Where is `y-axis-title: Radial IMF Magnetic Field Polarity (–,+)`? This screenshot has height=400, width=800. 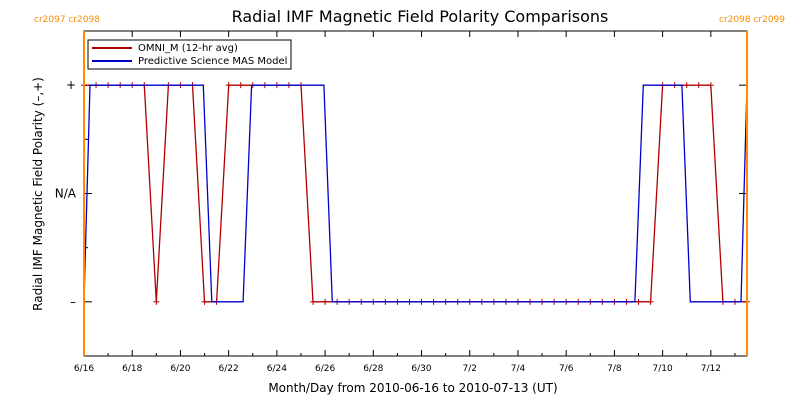 y-axis-title: Radial IMF Magnetic Field Polarity (–,+) is located at coordinates (38, 194).